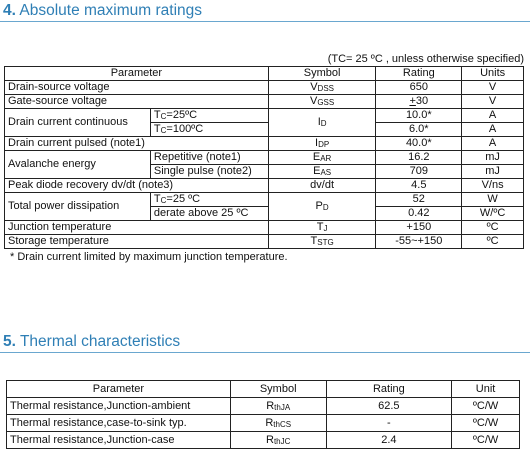  What do you see at coordinates (136, 143) in the screenshot?
I see `param-cell: Drain current pulsed (note1)` at bounding box center [136, 143].